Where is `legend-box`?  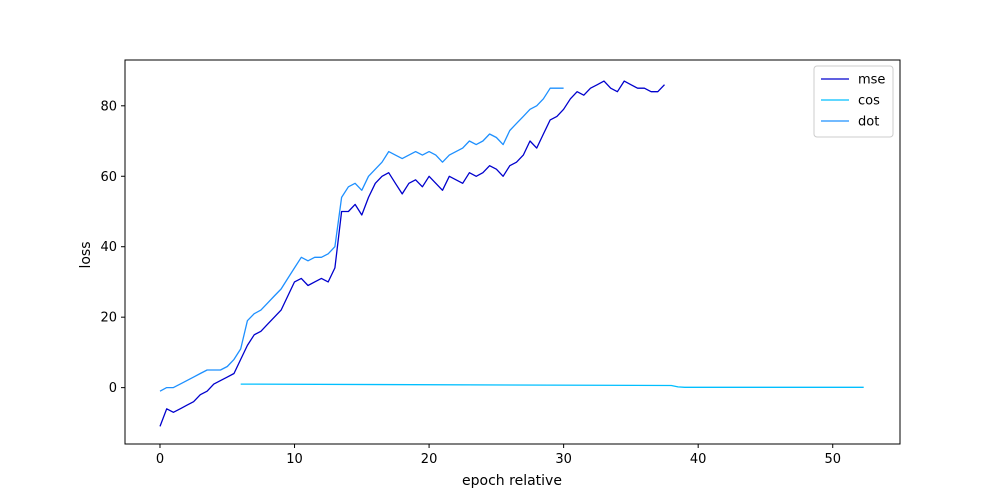
legend-box is located at coordinates (853, 101).